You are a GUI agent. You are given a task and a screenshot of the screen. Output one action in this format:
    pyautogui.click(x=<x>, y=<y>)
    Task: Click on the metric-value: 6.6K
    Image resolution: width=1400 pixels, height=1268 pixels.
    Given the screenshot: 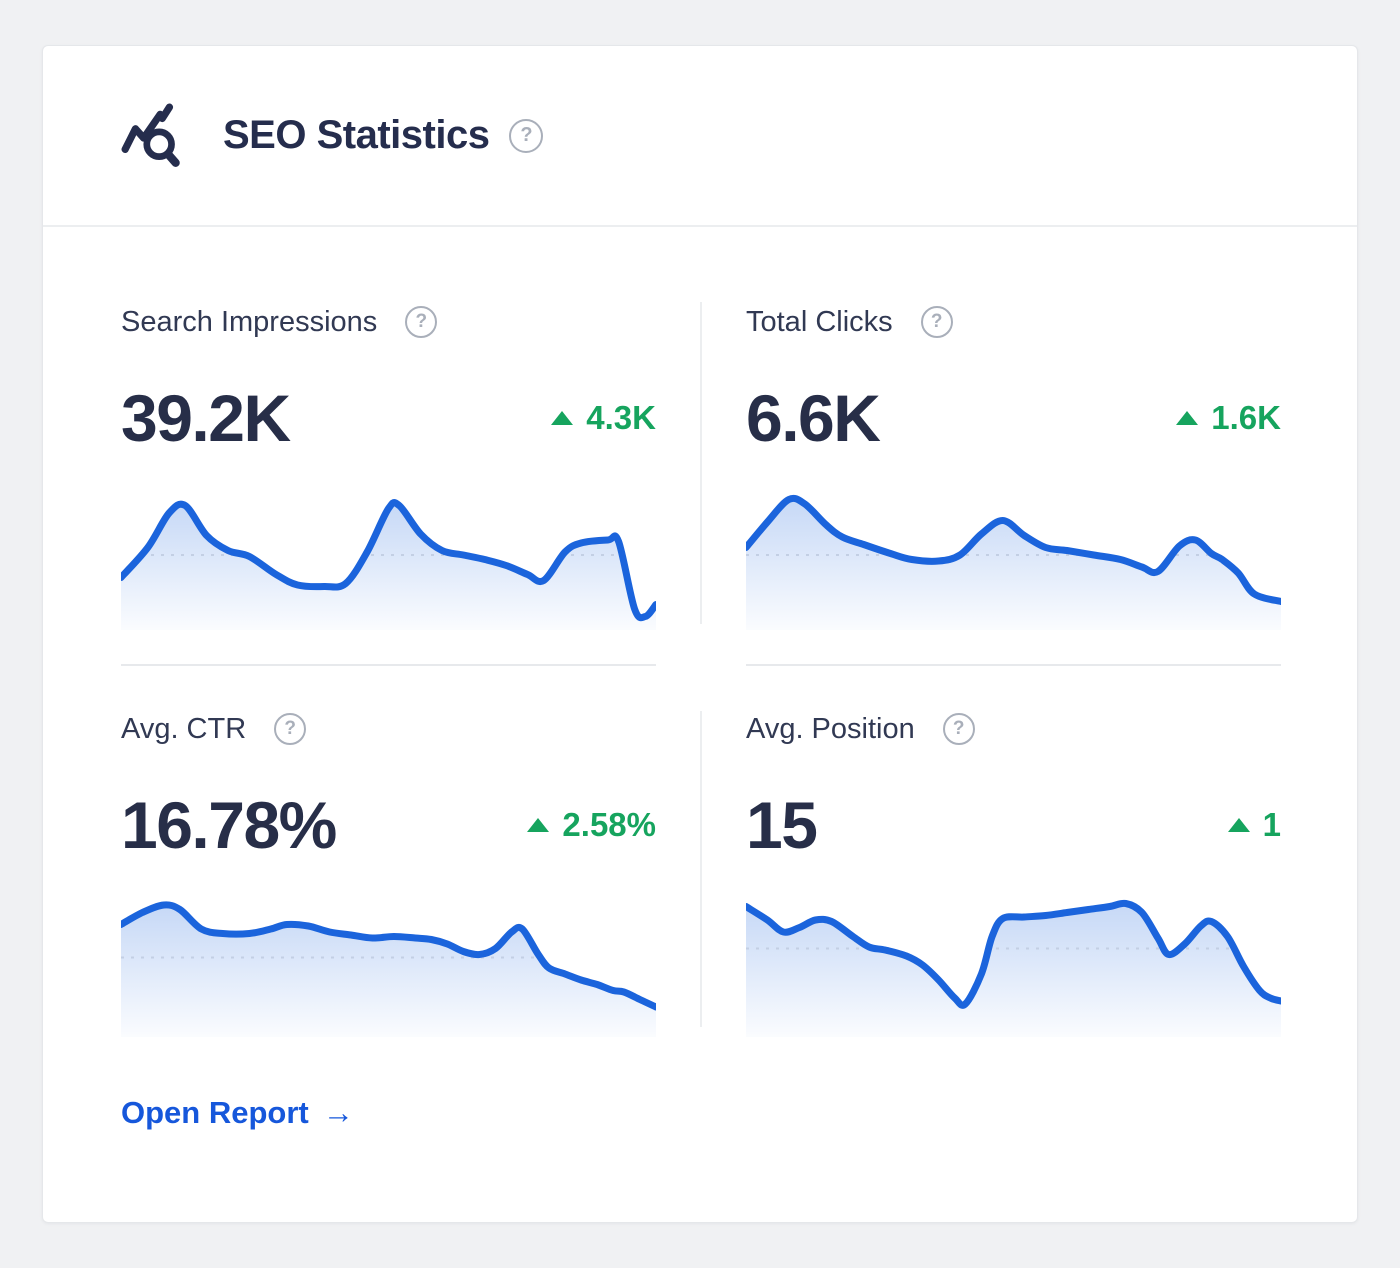 What is the action you would take?
    pyautogui.click(x=813, y=418)
    